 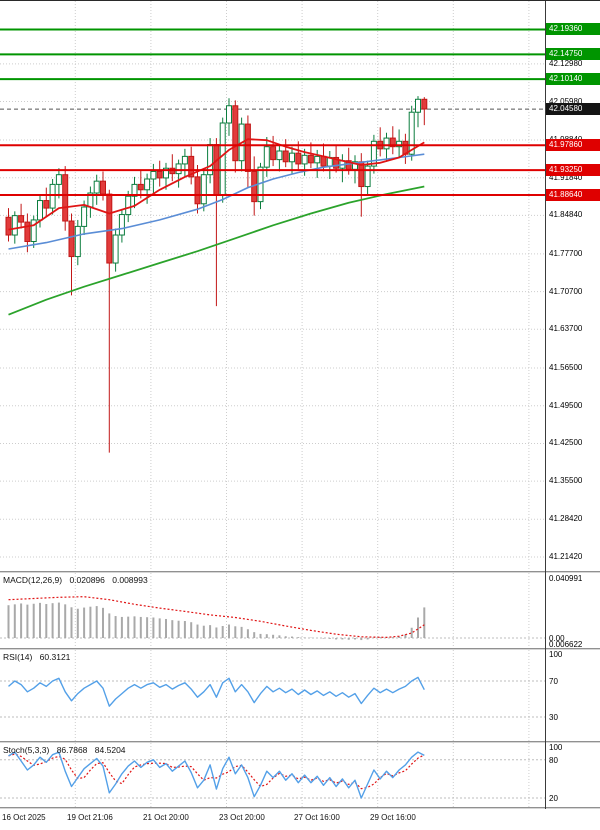 I want to click on price-axis-label: 41.42500, so click(x=566, y=442).